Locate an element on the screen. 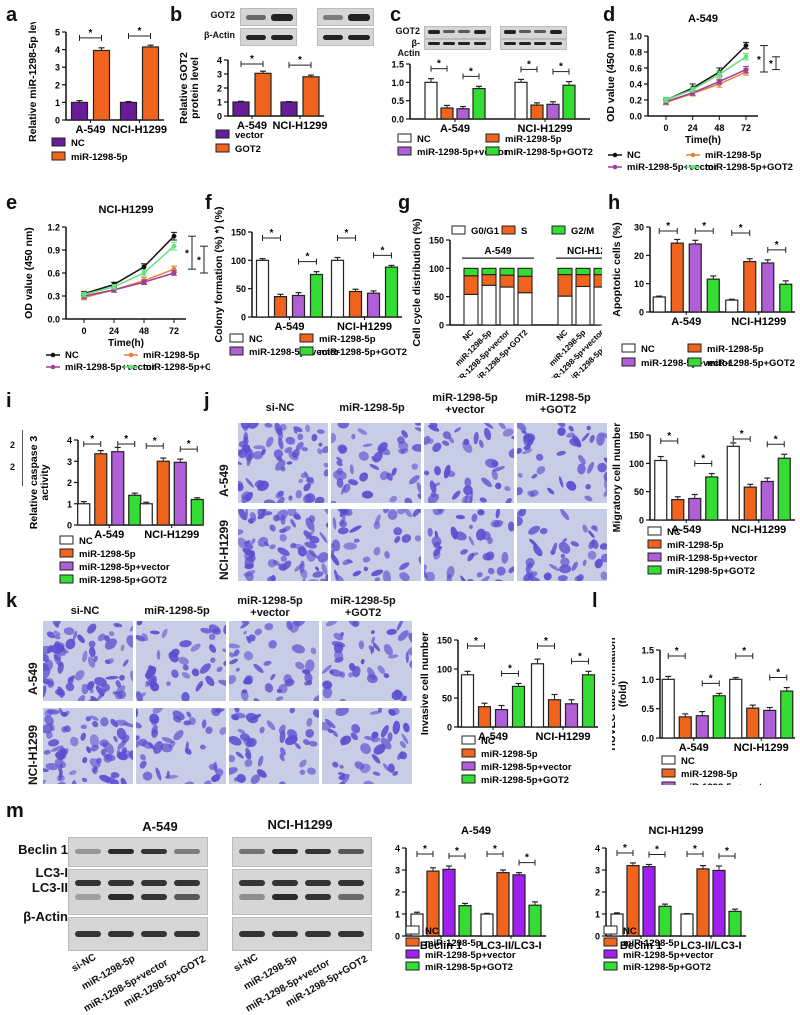 The width and height of the screenshot is (800, 1015). svg-text: 0.6 is located at coordinates (635, 69).